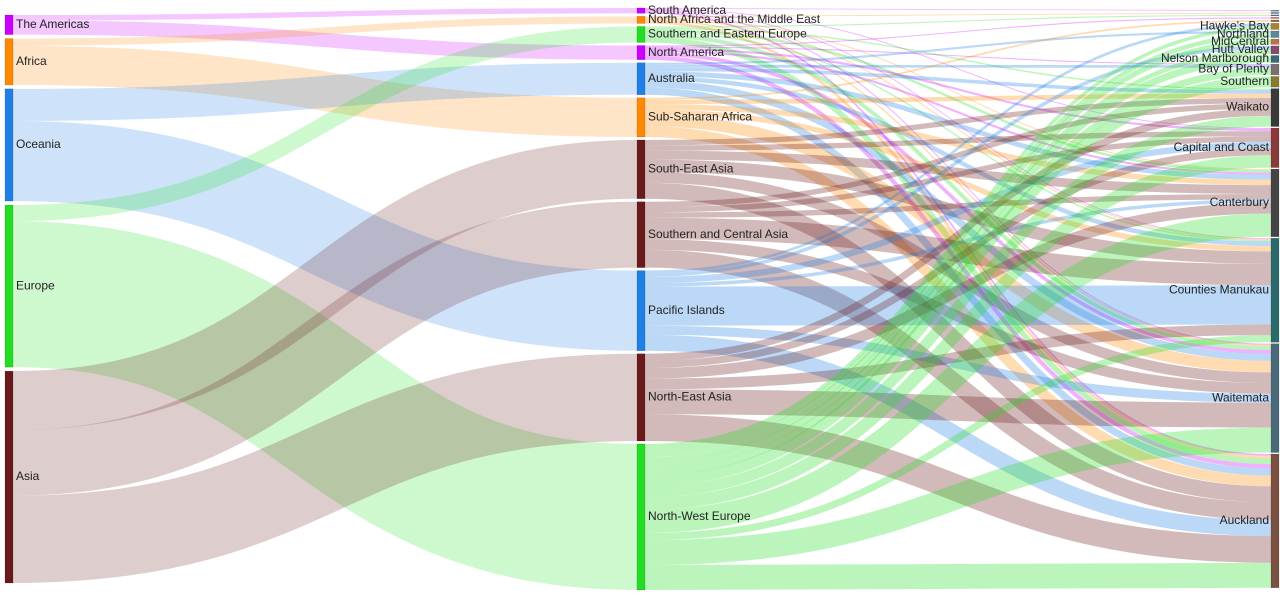  Describe the element at coordinates (958, 9) in the screenshot. I see `link-south_america-r1` at that location.